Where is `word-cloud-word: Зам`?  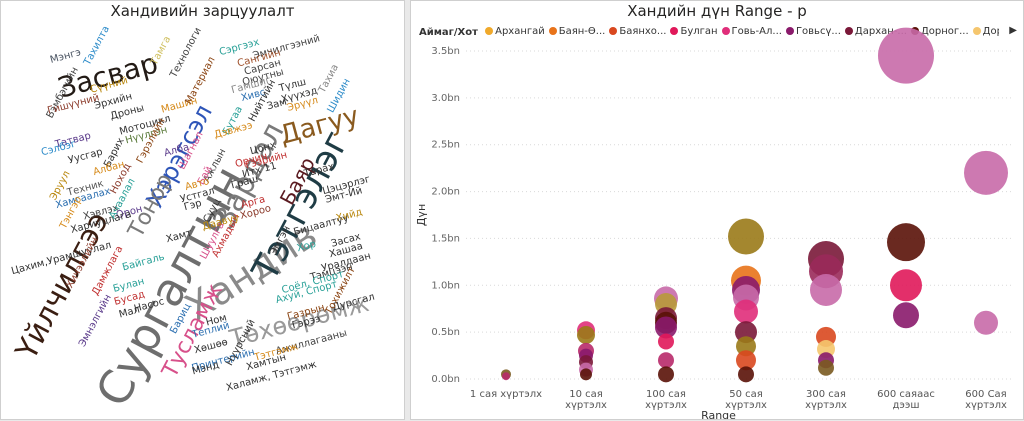
word-cloud-word: Зам is located at coordinates (277, 104).